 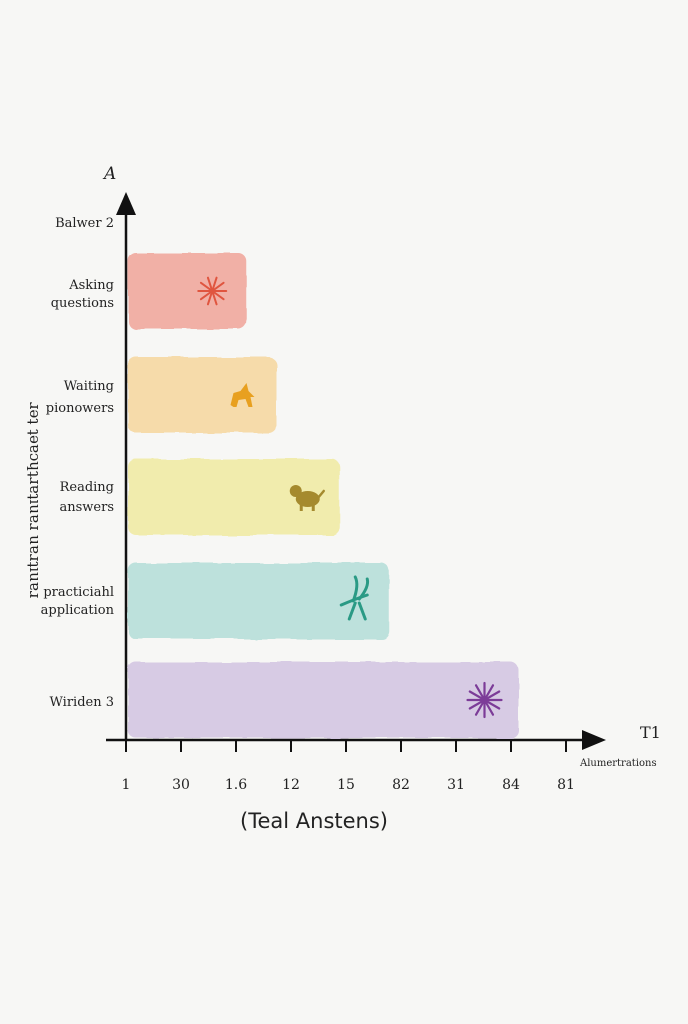 What do you see at coordinates (181, 785) in the screenshot?
I see `x-tick-label: 30` at bounding box center [181, 785].